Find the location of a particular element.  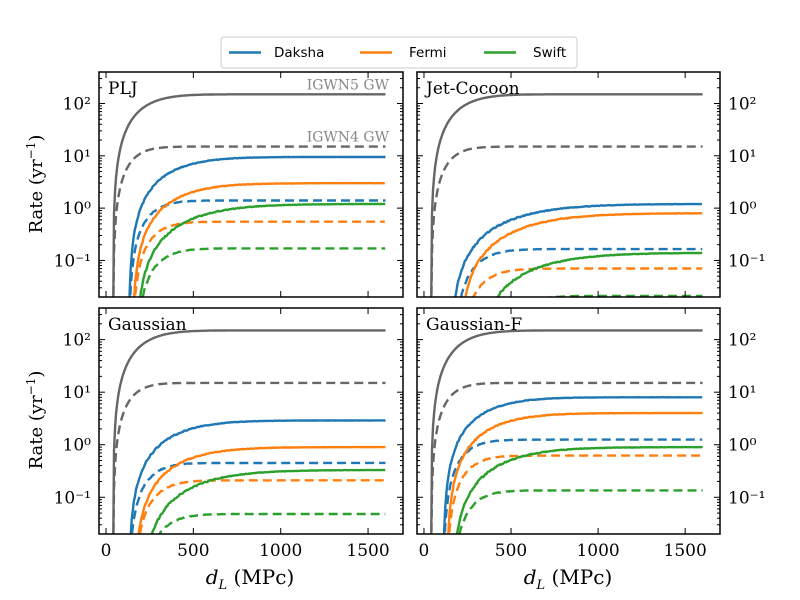

y-axis-label-top: Rate (yr−1) is located at coordinates (35, 184).